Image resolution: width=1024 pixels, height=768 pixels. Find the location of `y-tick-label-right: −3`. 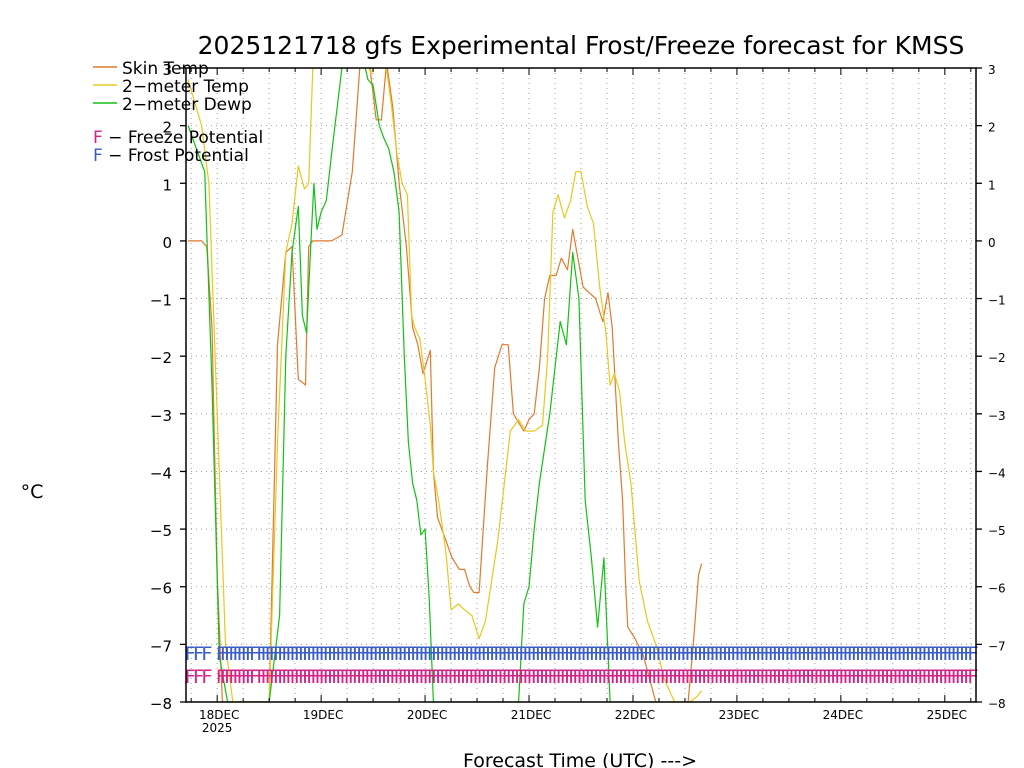

y-tick-label-right: −3 is located at coordinates (997, 416).